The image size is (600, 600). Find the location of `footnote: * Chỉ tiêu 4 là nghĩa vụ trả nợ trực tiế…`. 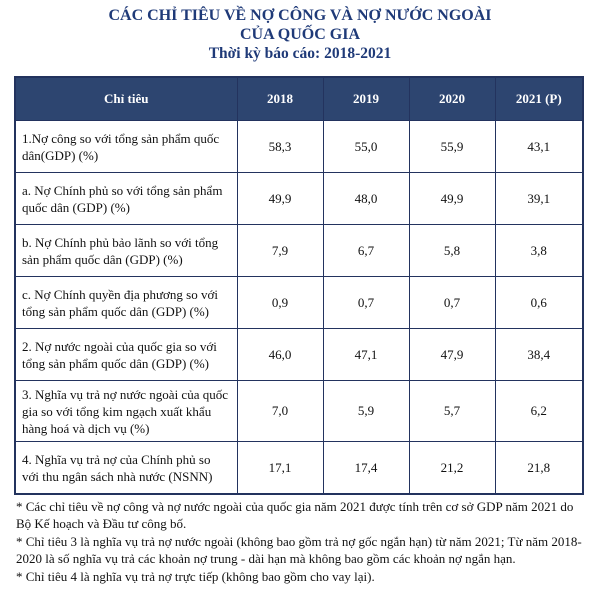

footnote: * Chỉ tiêu 4 là nghĩa vụ trả nợ trực tiế… is located at coordinates (195, 576).